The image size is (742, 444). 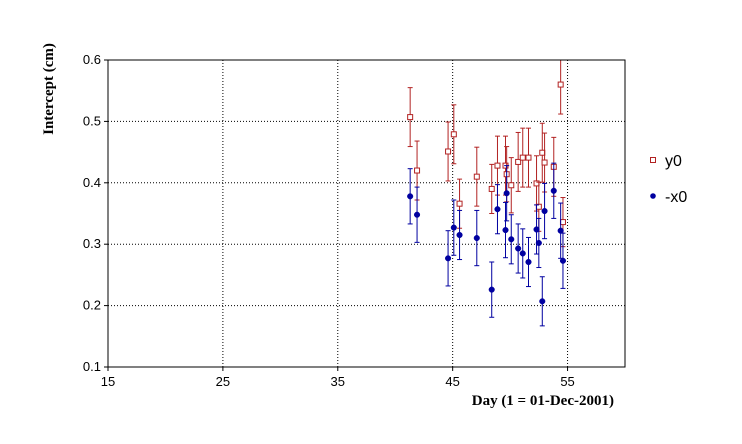 I want to click on x-tick-label: 35, so click(x=338, y=381).